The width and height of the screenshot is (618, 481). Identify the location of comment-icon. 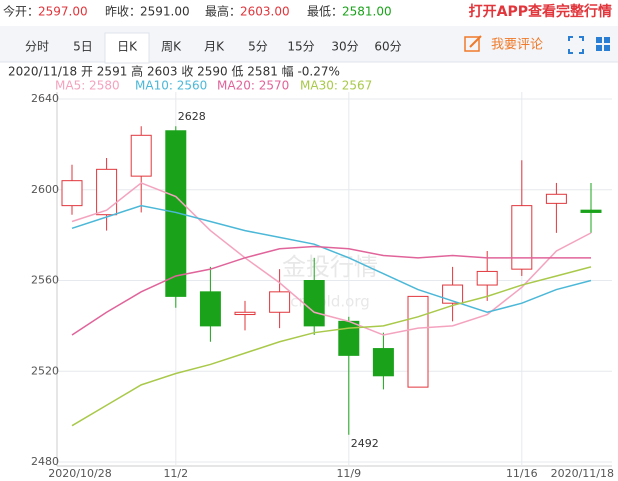
(473, 43).